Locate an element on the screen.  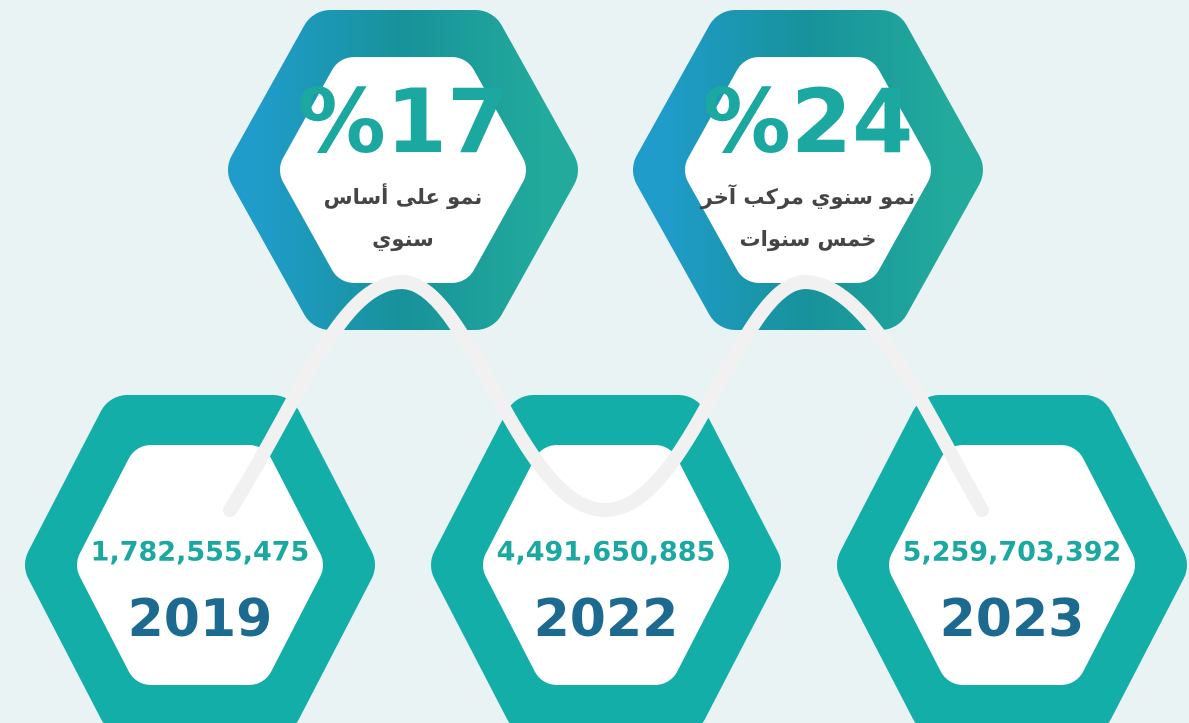
growth-label: نمو على أساس is located at coordinates (403, 195).